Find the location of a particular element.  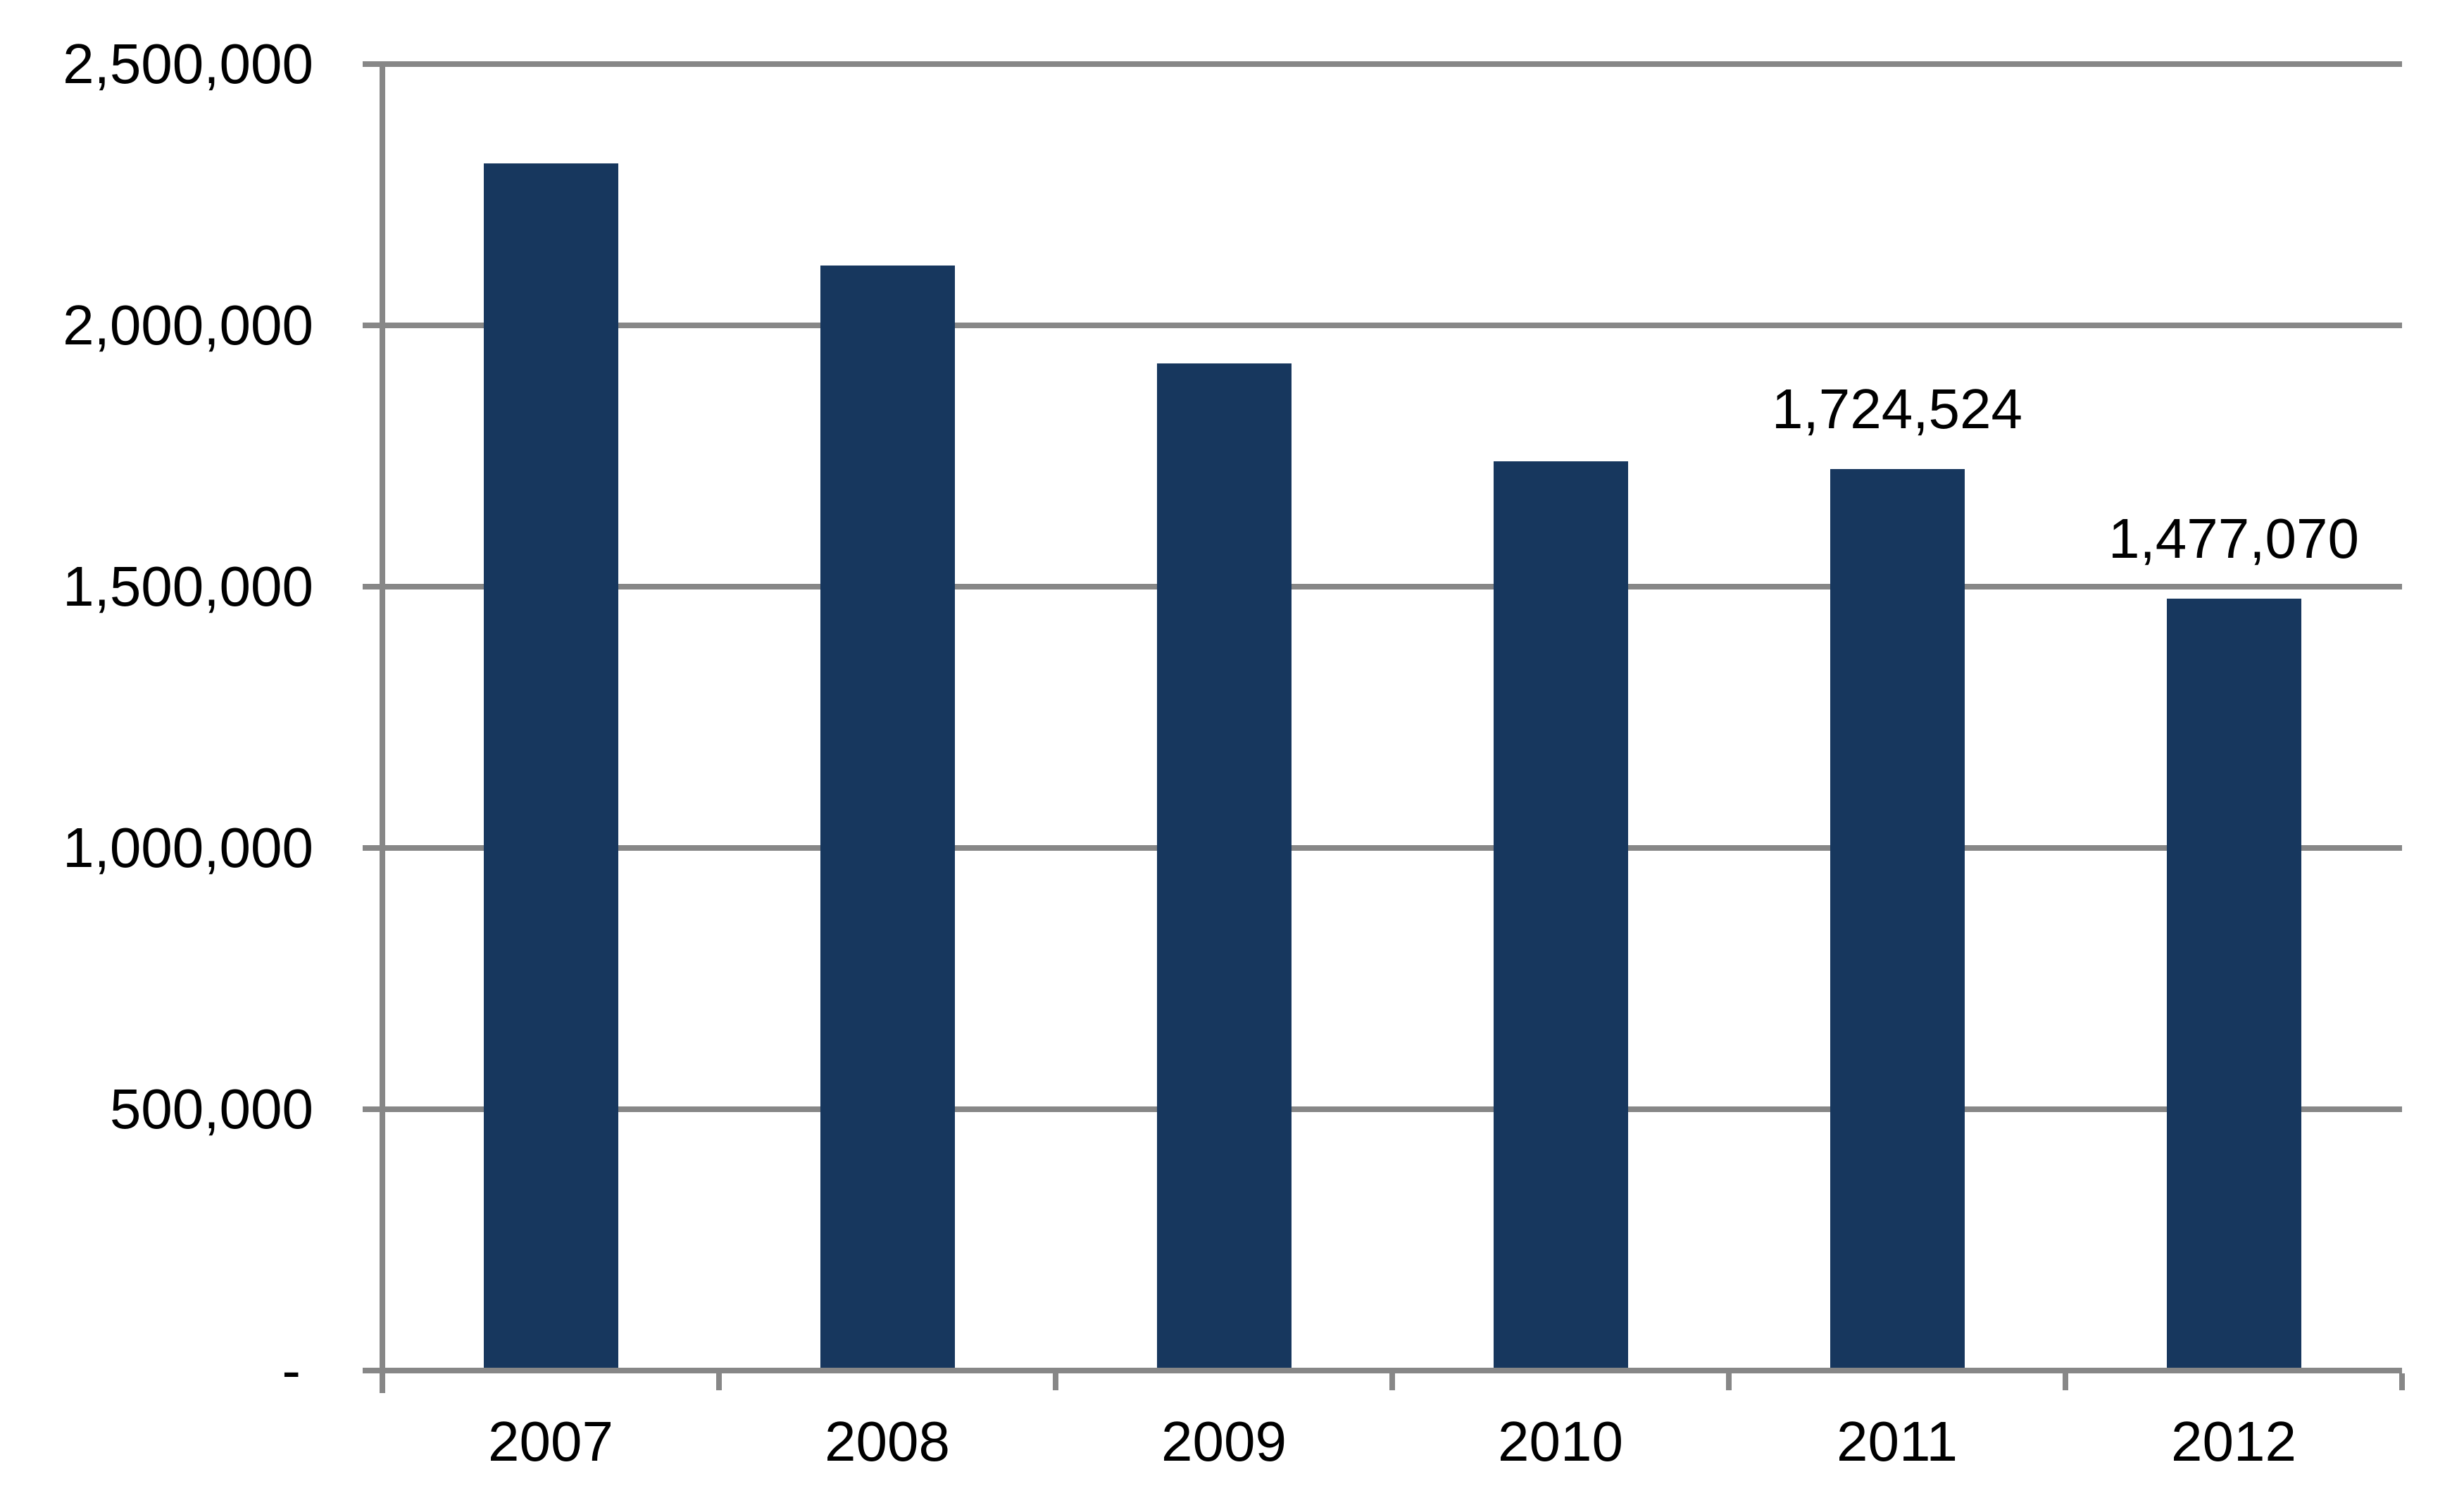

x-axis-line is located at coordinates (1382, 1370).